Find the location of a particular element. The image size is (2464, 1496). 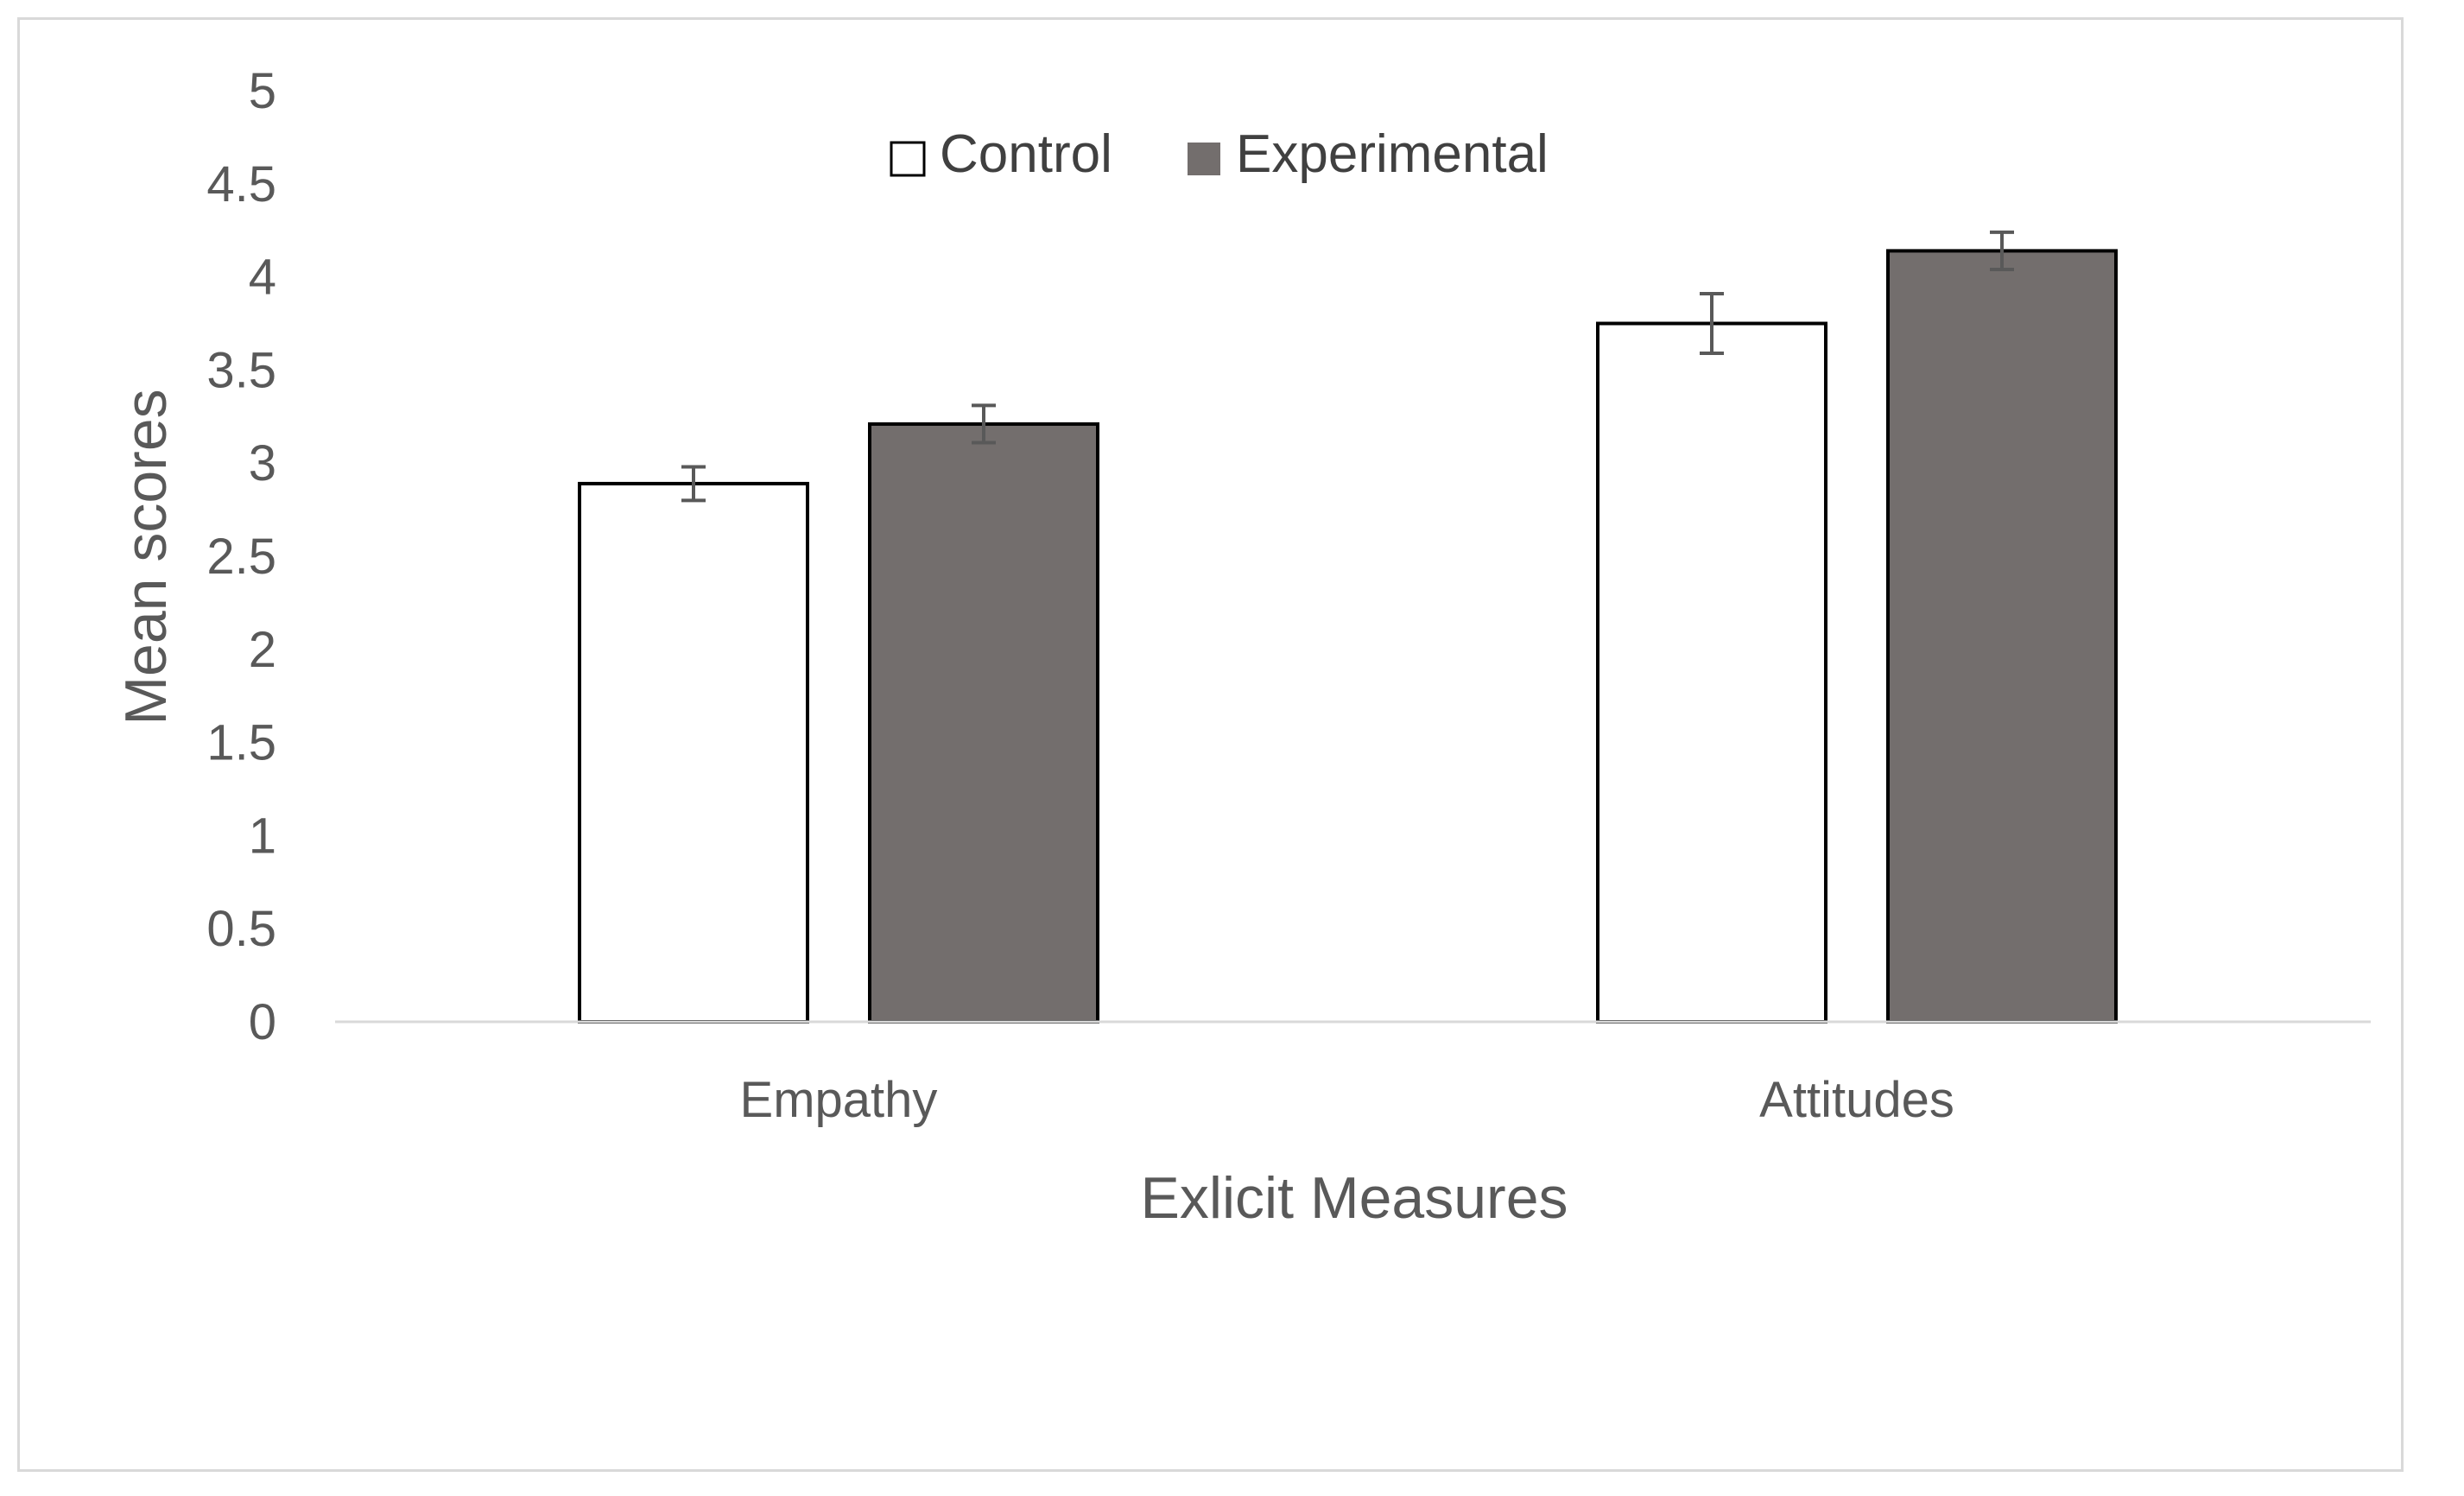

x-tick-label-empathy: Empathy is located at coordinates (839, 1100).